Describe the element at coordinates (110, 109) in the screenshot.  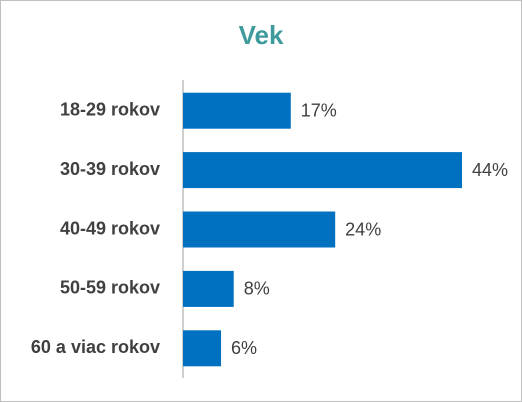
I see `category-label: 18-29 rokov` at that location.